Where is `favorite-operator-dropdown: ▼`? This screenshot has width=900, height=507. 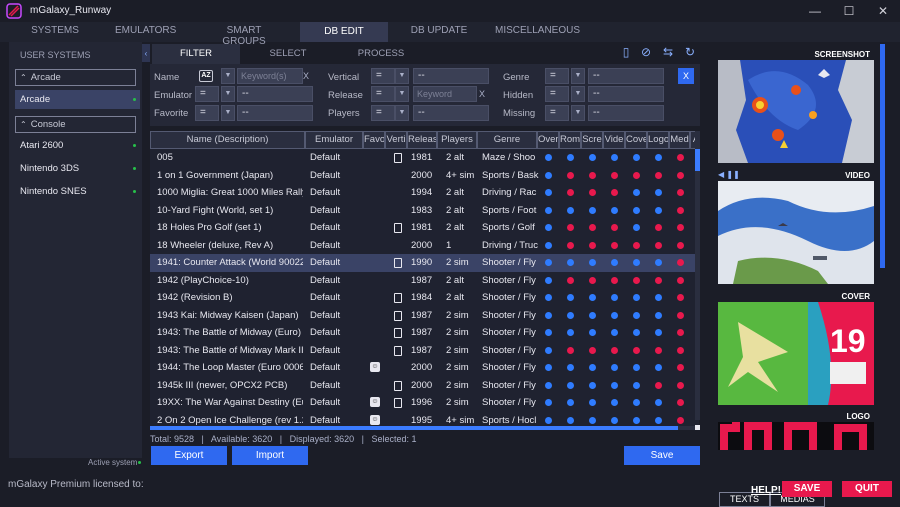
favorite-operator-dropdown: ▼ is located at coordinates (228, 113).